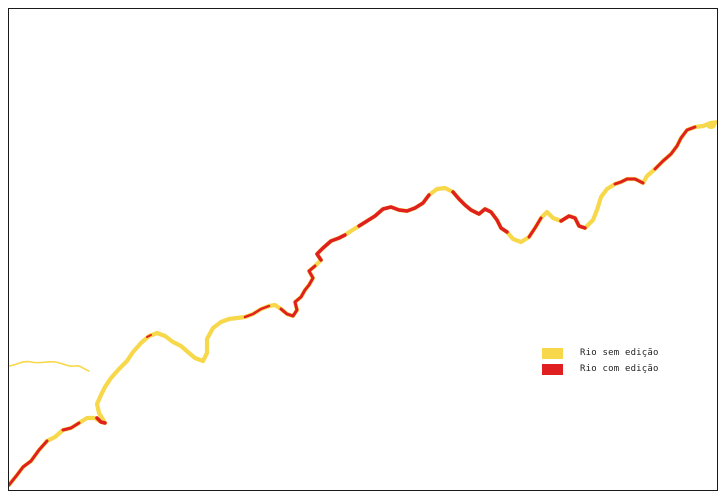  I want to click on map-legend: Rio sem edição Rio com edição, so click(600, 362).